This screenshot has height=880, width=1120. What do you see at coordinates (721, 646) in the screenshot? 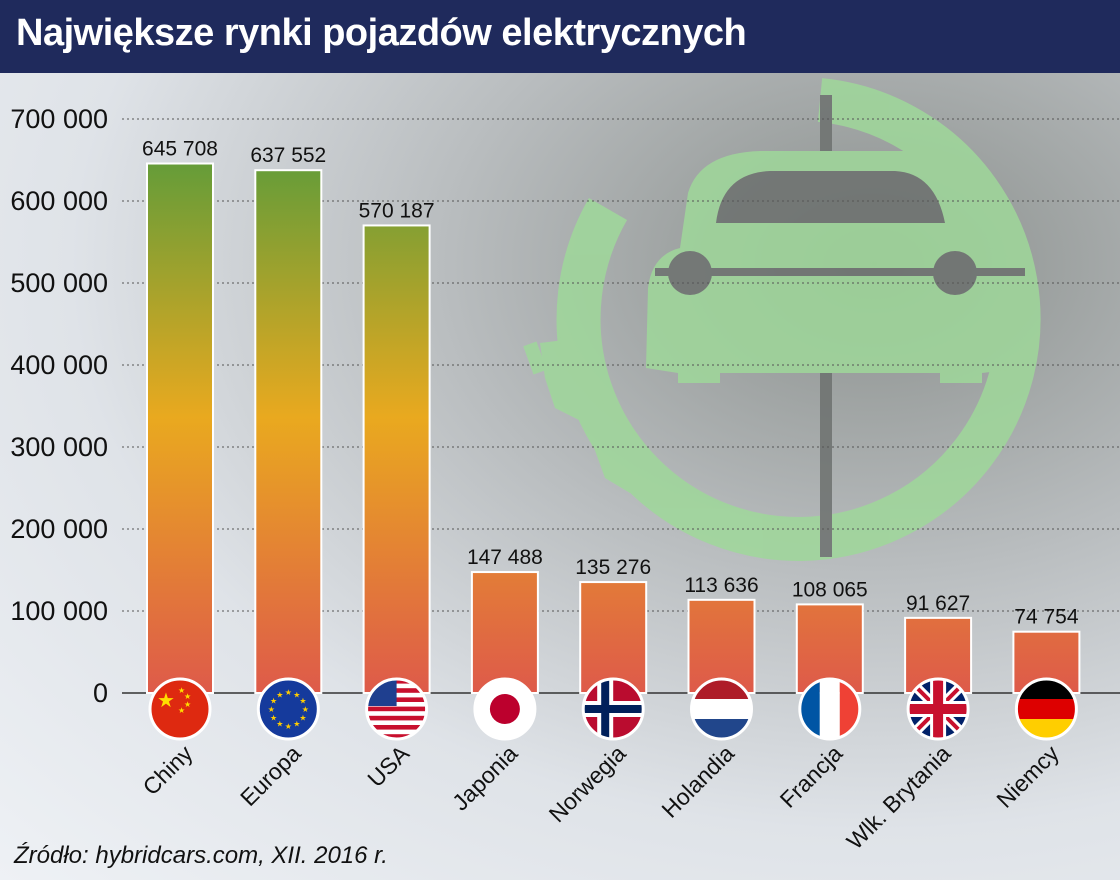
I see `bar-holandia` at bounding box center [721, 646].